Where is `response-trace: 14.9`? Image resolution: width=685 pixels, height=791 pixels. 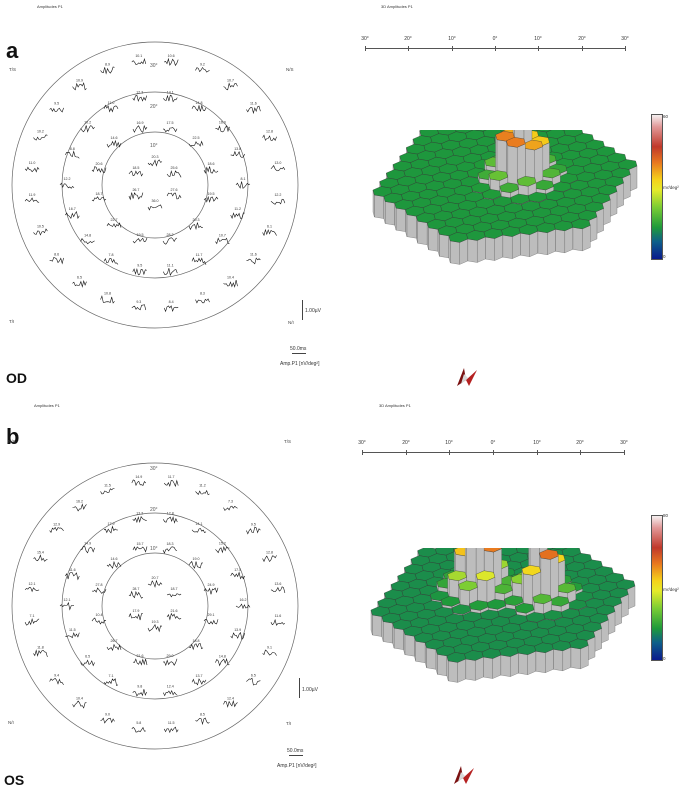 response-trace: 14.9 is located at coordinates (139, 481).